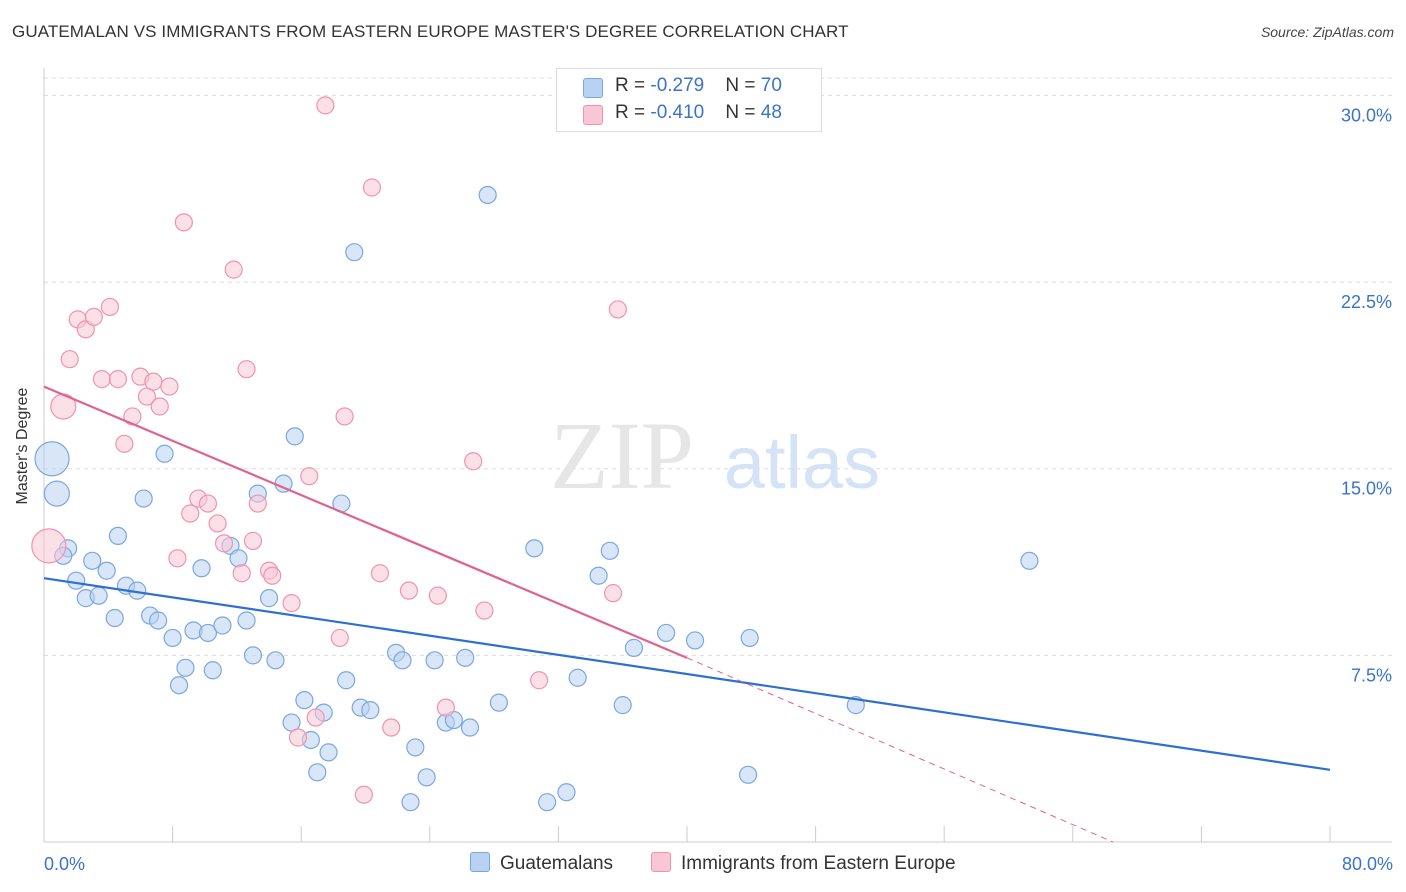 Image resolution: width=1406 pixels, height=892 pixels. What do you see at coordinates (64, 864) in the screenshot?
I see `x-tick-label: 0.0%` at bounding box center [64, 864].